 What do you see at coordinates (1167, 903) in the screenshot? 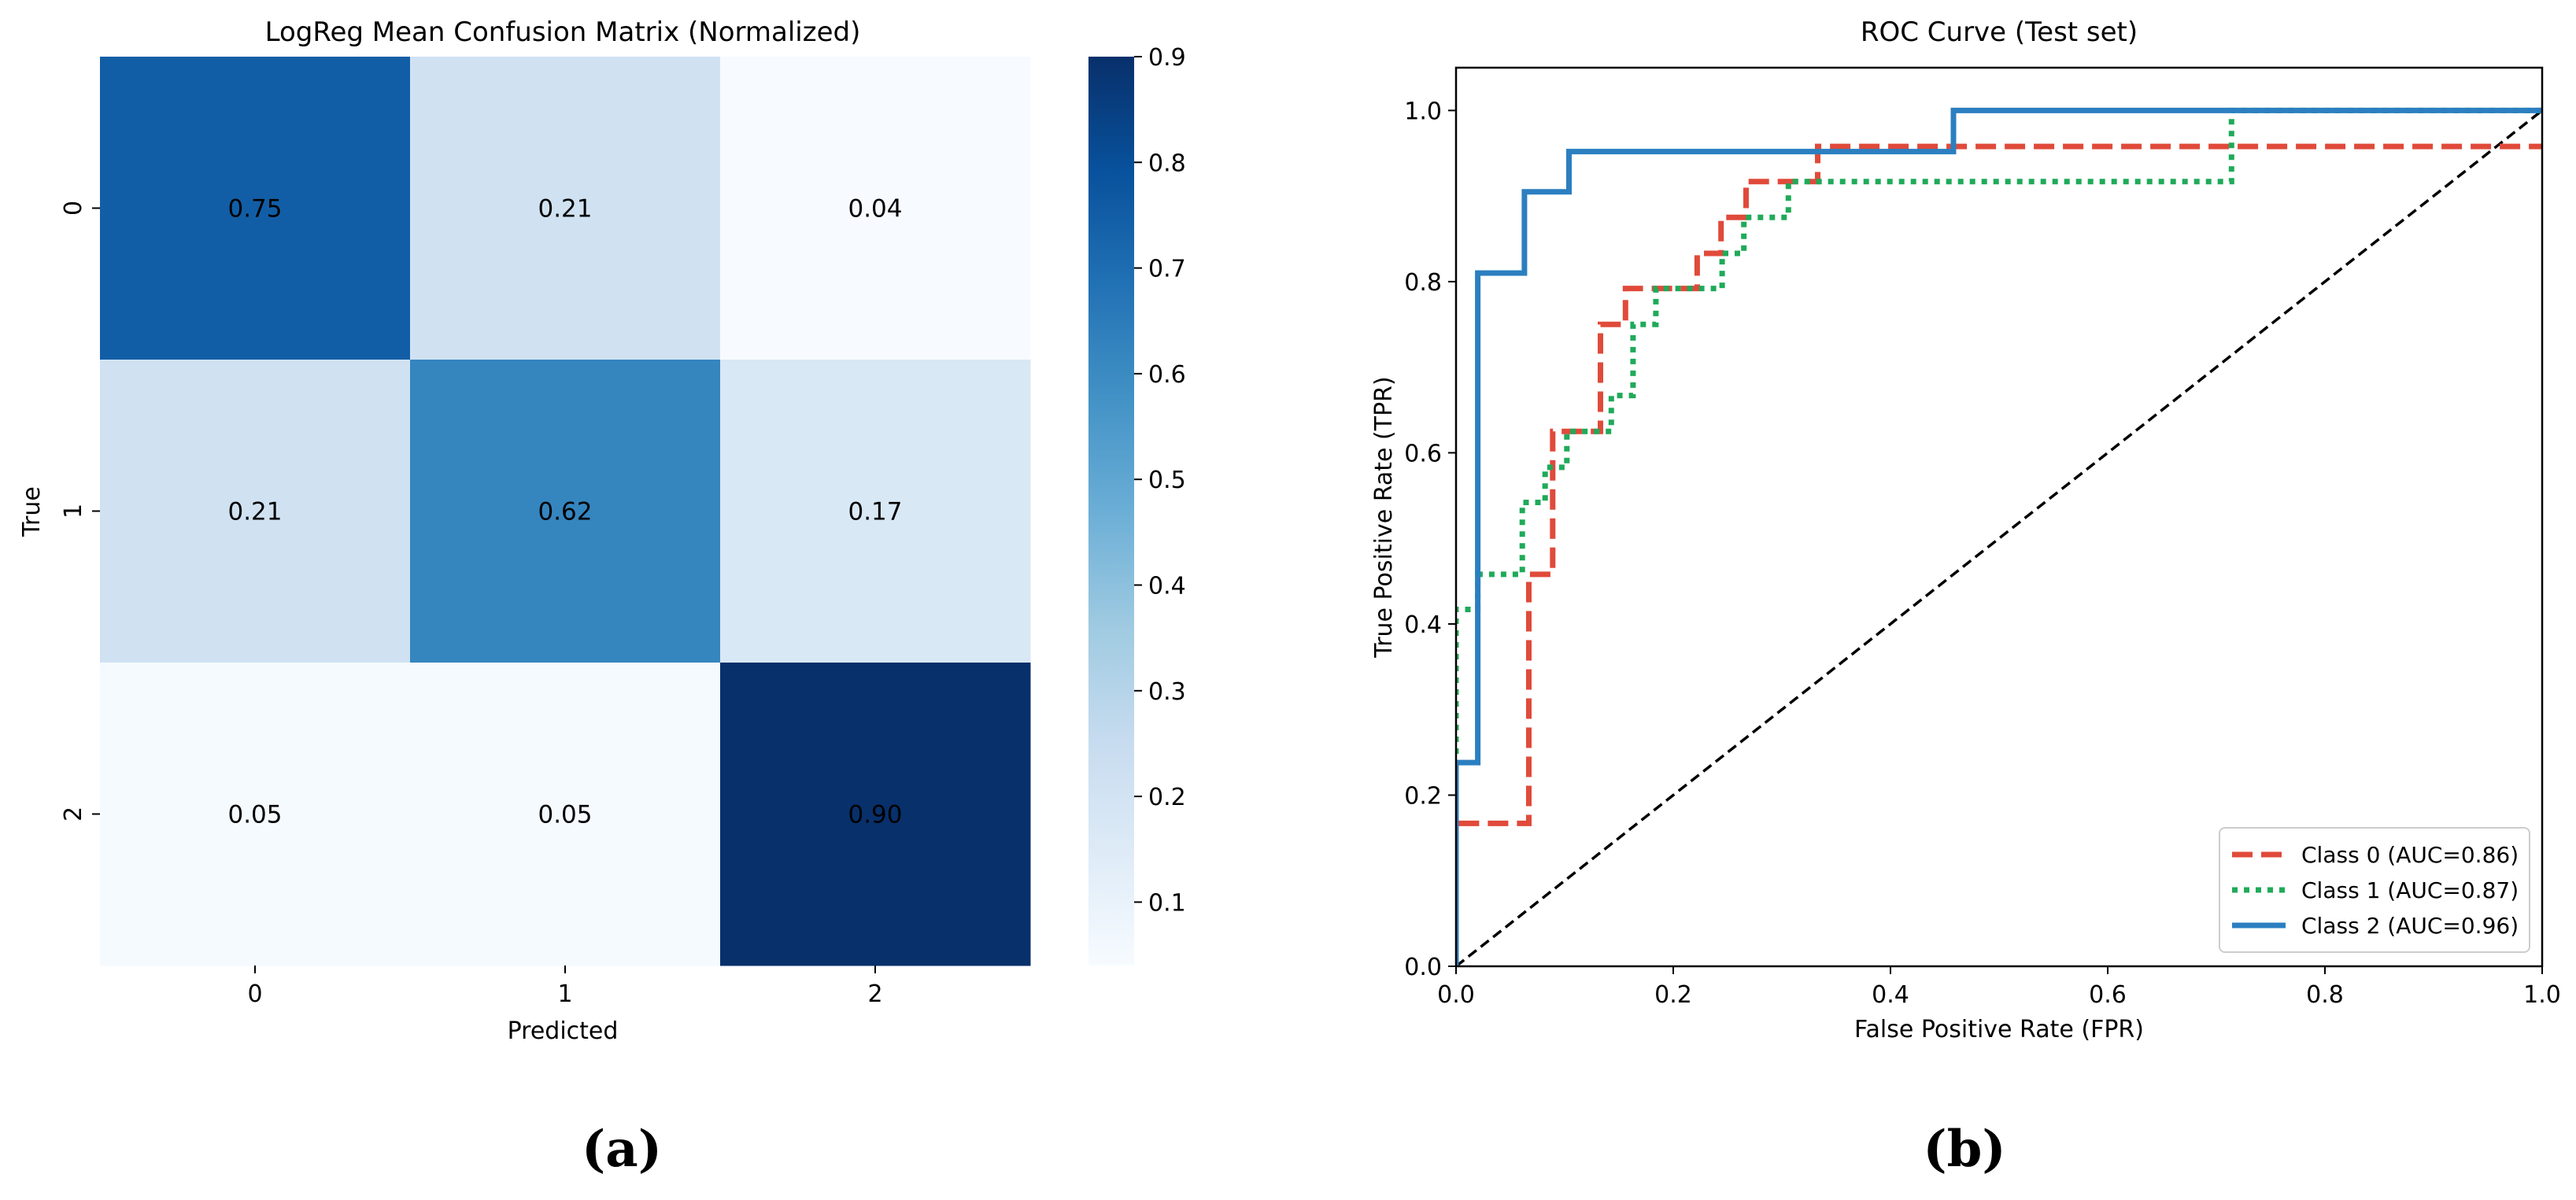
I see `colorbar-tick-label: 0.1` at bounding box center [1167, 903].